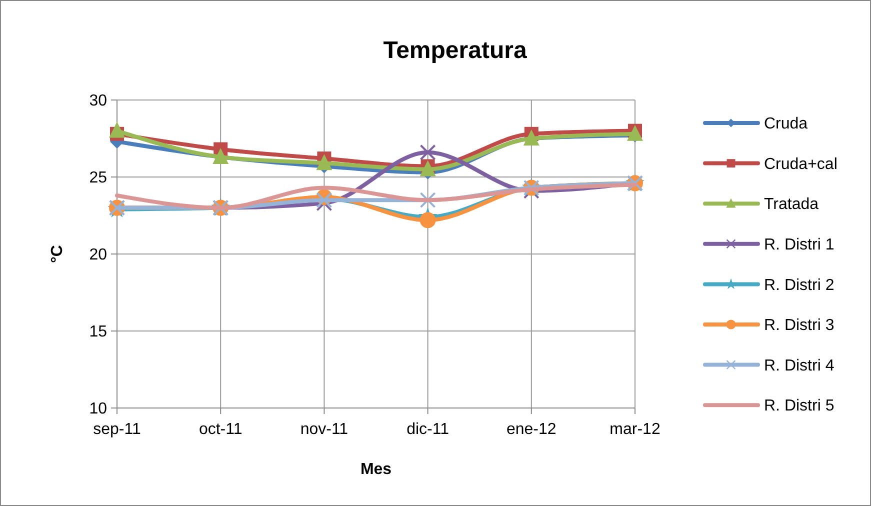 The width and height of the screenshot is (882, 506). Describe the element at coordinates (98, 178) in the screenshot. I see `y-tick-label: 25` at that location.